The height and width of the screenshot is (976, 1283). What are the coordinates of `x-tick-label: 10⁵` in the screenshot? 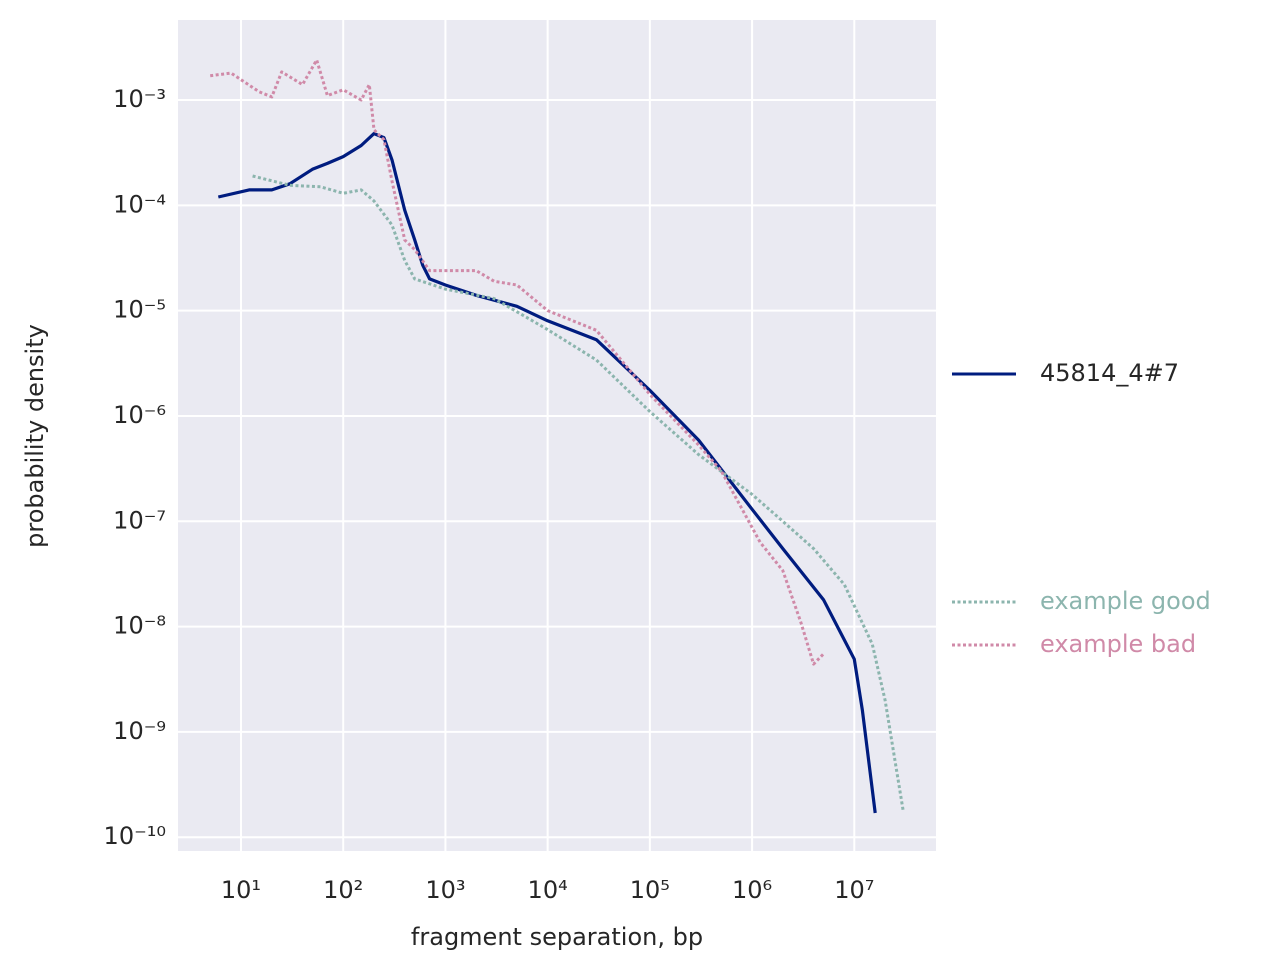 It's located at (650, 890).